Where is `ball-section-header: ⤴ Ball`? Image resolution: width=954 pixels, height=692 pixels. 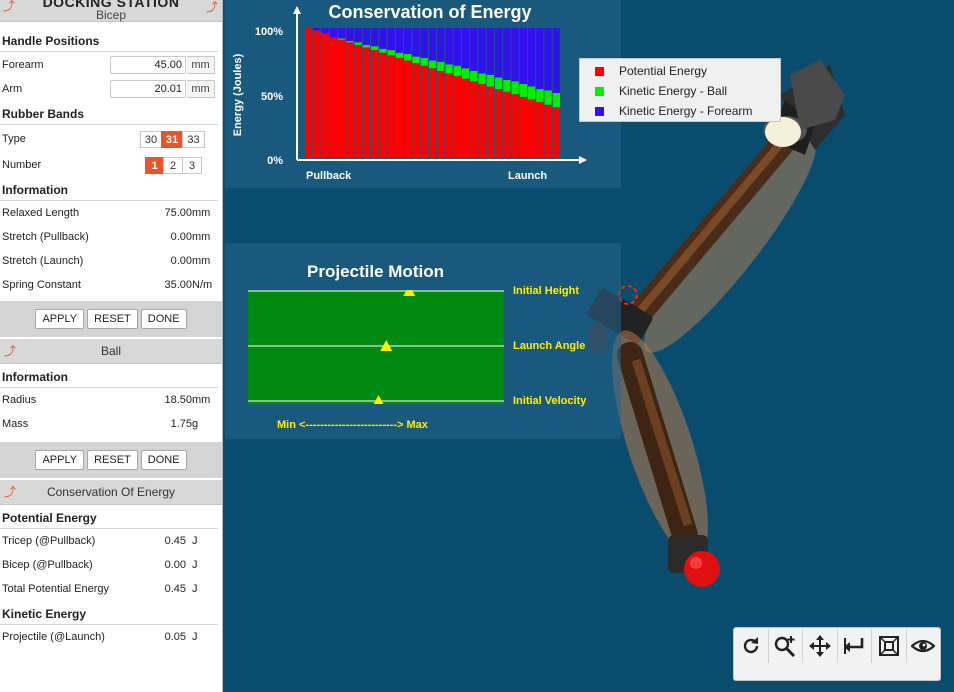 ball-section-header: ⤴ Ball is located at coordinates (111, 351).